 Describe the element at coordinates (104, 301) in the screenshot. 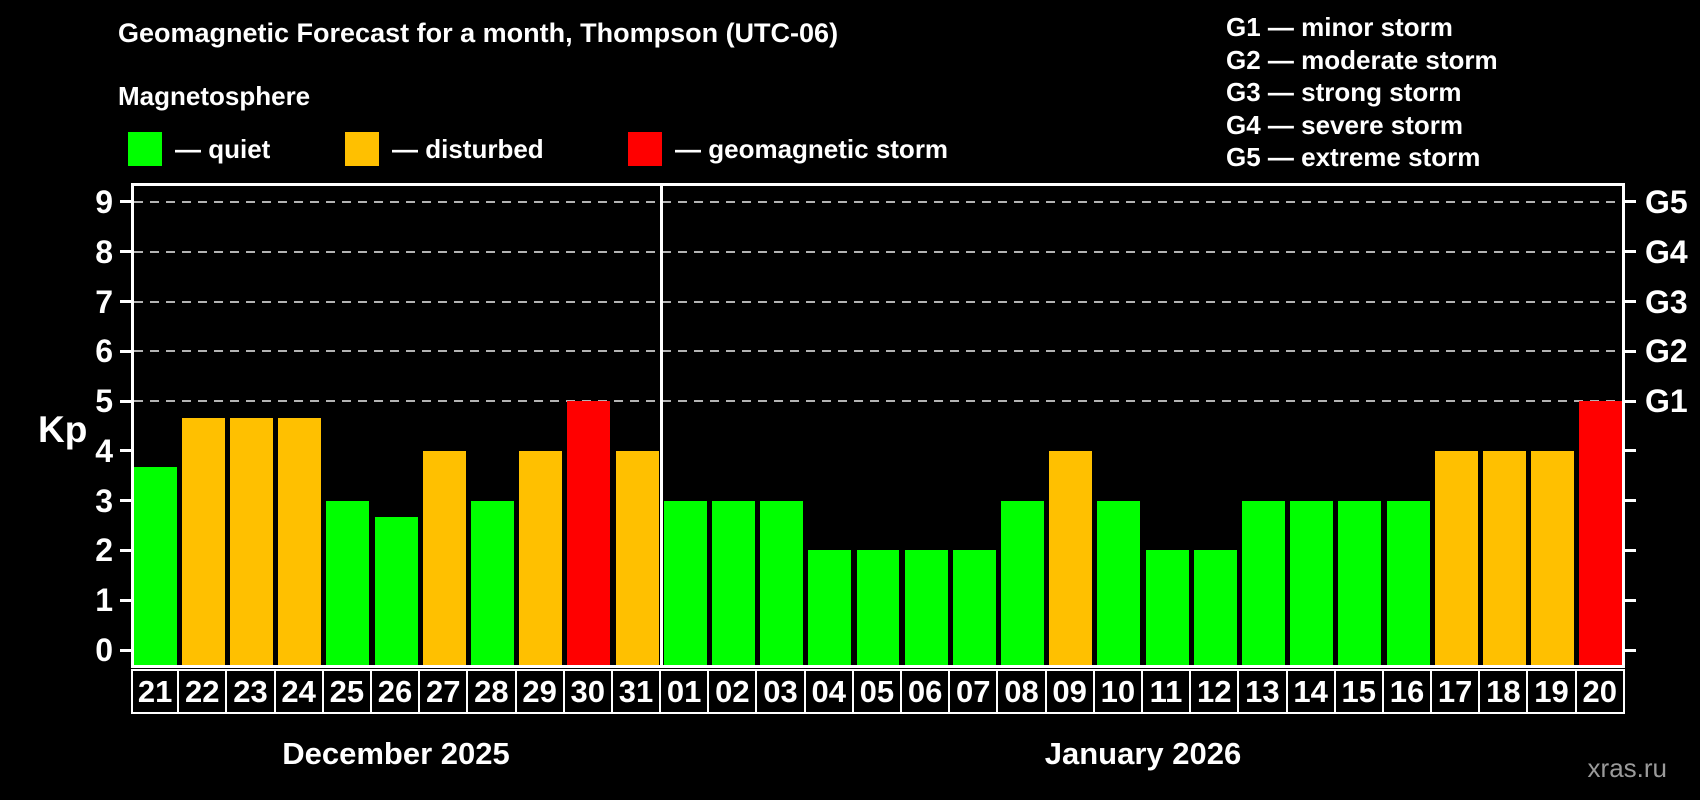

I see `y-axis-tick-label-7: 7` at that location.